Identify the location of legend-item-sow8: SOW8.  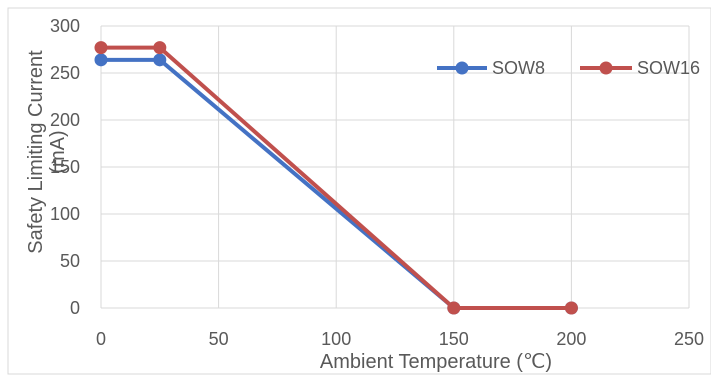
(491, 68).